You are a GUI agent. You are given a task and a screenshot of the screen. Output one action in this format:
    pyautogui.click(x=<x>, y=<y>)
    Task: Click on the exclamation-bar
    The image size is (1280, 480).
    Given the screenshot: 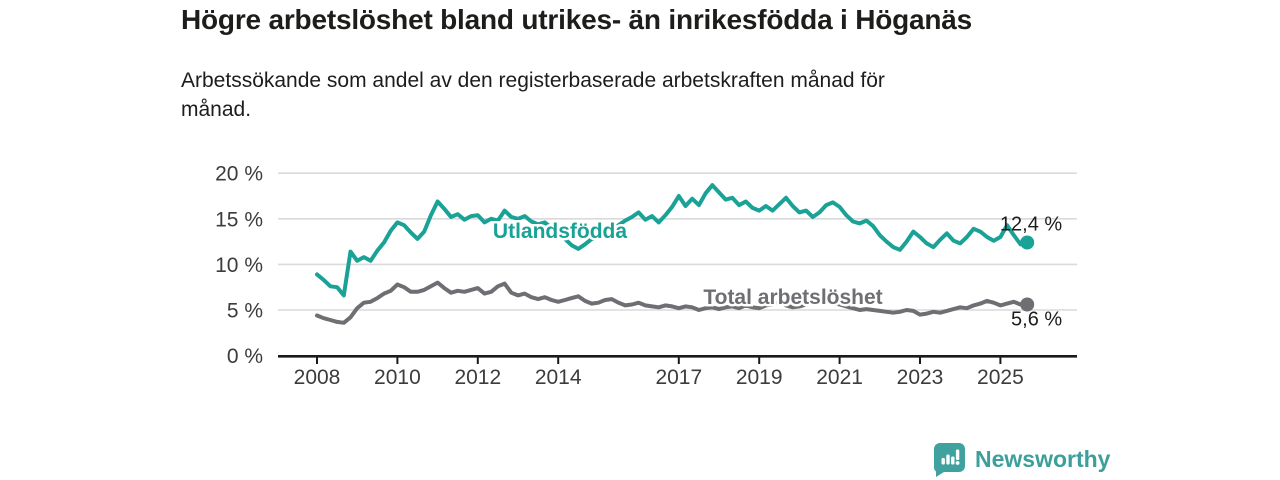 What is the action you would take?
    pyautogui.click(x=957, y=454)
    